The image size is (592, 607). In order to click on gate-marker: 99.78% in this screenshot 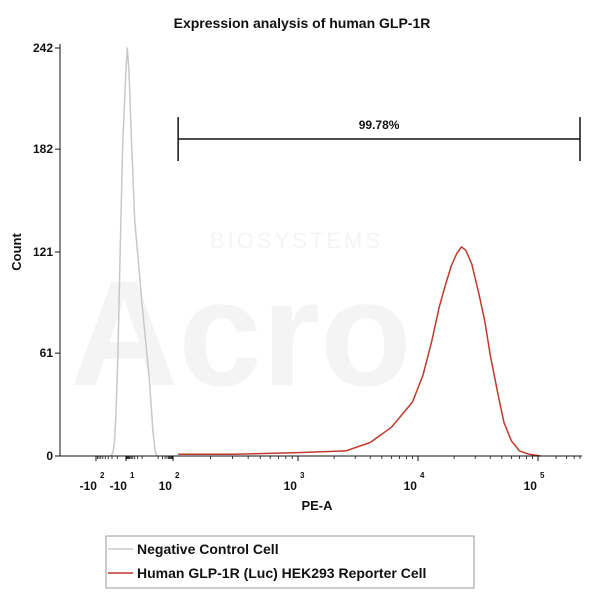, I will do `click(379, 139)`.